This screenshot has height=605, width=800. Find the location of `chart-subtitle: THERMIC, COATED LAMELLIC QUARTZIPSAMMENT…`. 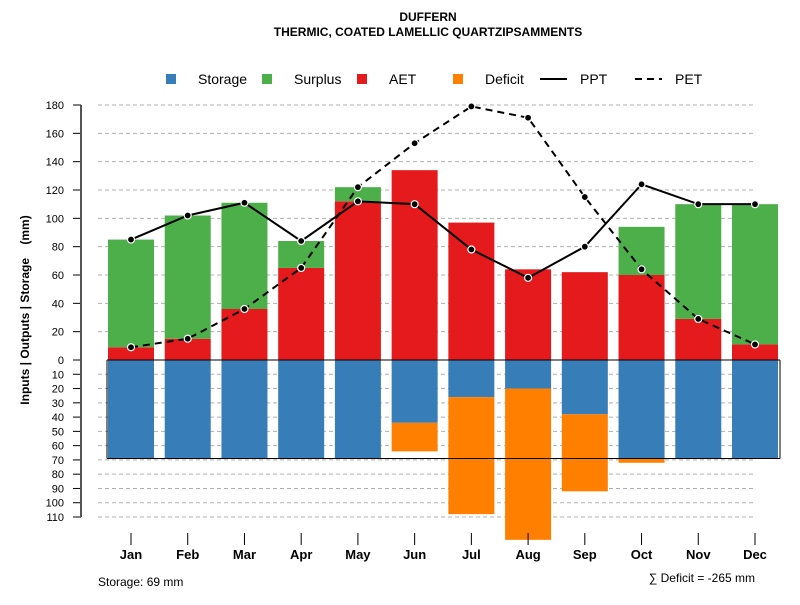

chart-subtitle: THERMIC, COATED LAMELLIC QUARTZIPSAMMENT… is located at coordinates (428, 32).